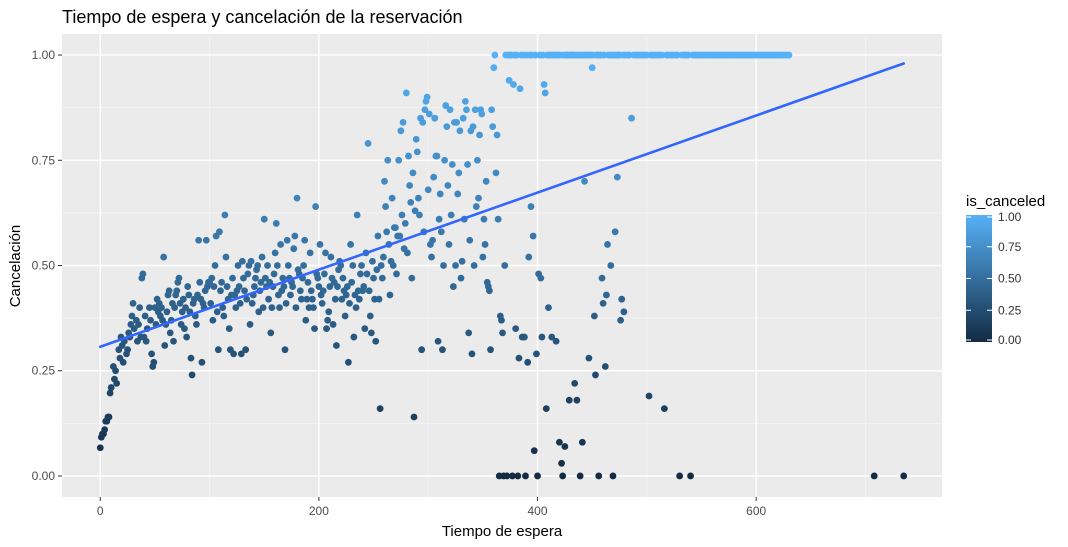 The width and height of the screenshot is (1068, 547). What do you see at coordinates (994, 278) in the screenshot?
I see `legend-ticks: 1.00 0.75 0.50 0.25 0.00` at bounding box center [994, 278].